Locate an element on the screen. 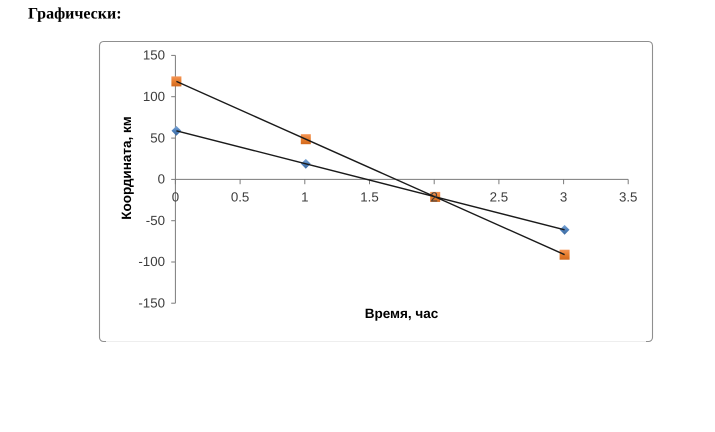  svg-text: 1.5 is located at coordinates (369, 196).